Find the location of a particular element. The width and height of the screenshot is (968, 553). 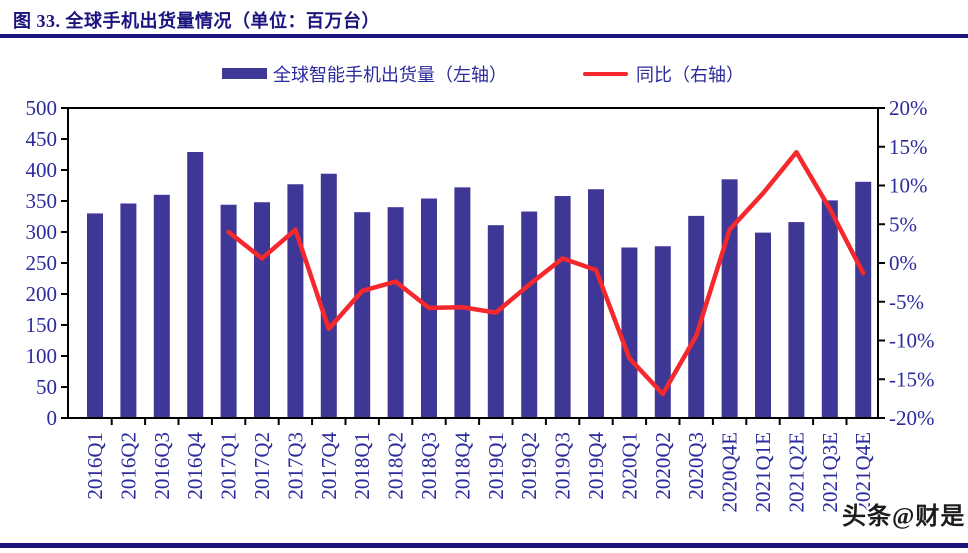

left-axis-tick-label: 250 is located at coordinates (42, 263).